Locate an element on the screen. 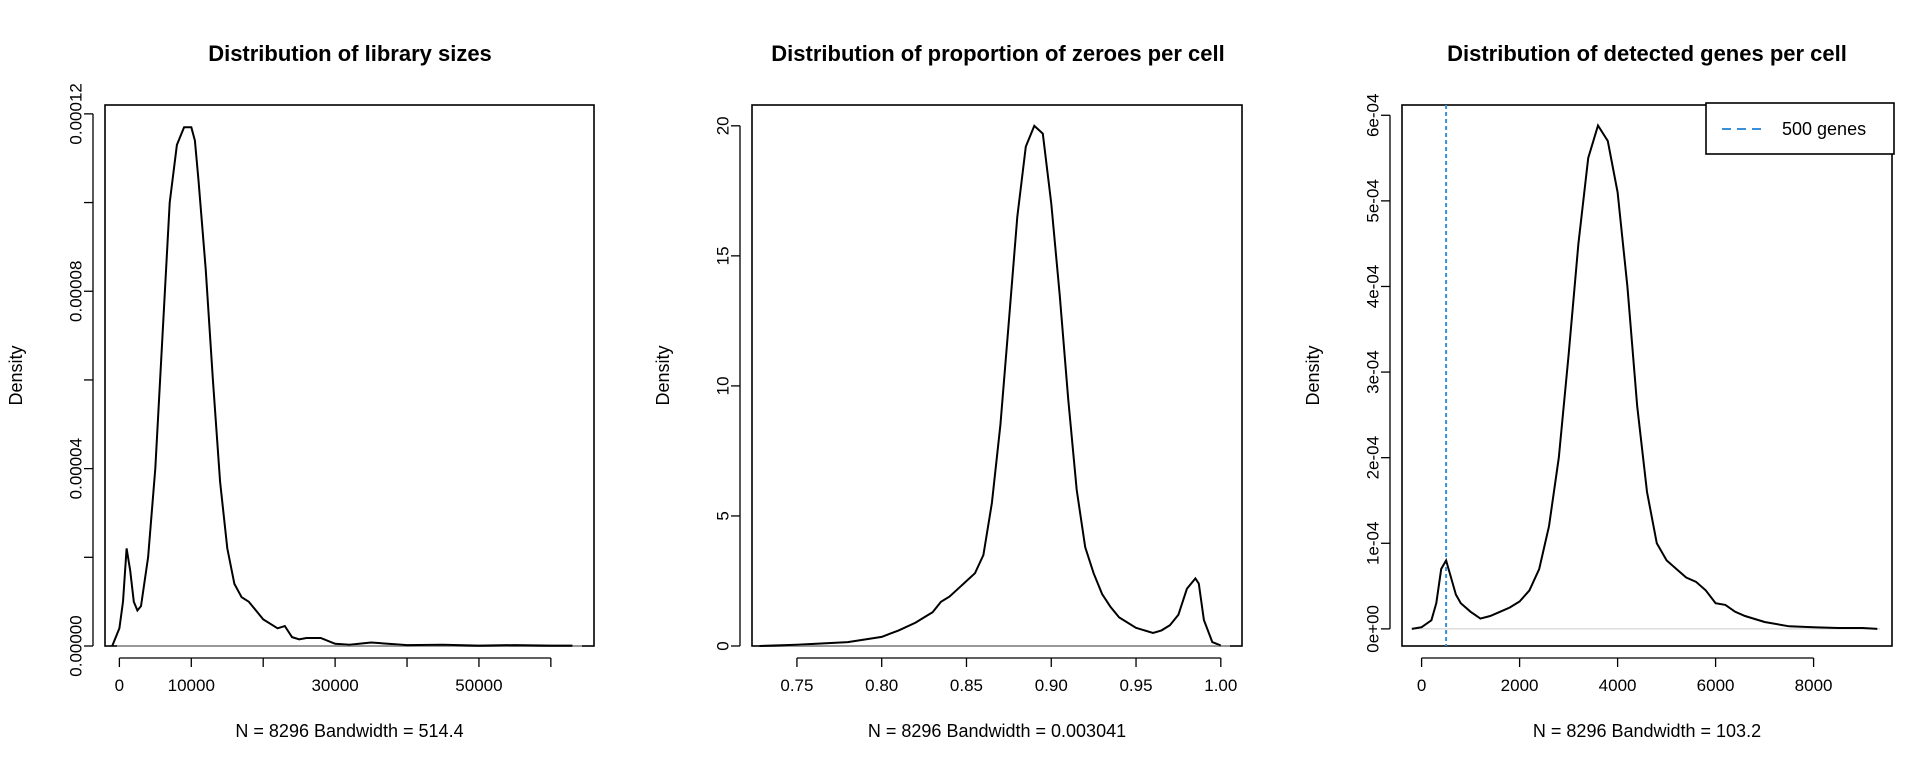 This screenshot has width=1920, height=768. legend: 500 genes is located at coordinates (1800, 128).